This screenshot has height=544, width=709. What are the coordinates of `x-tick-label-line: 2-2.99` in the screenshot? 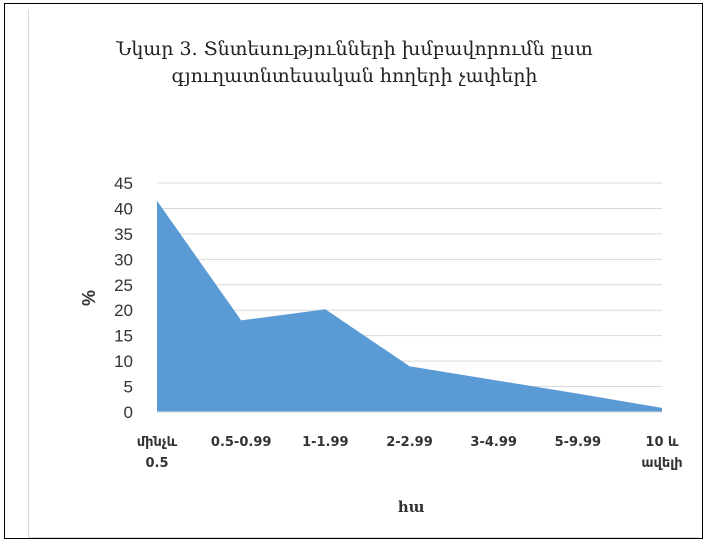 It's located at (409, 442).